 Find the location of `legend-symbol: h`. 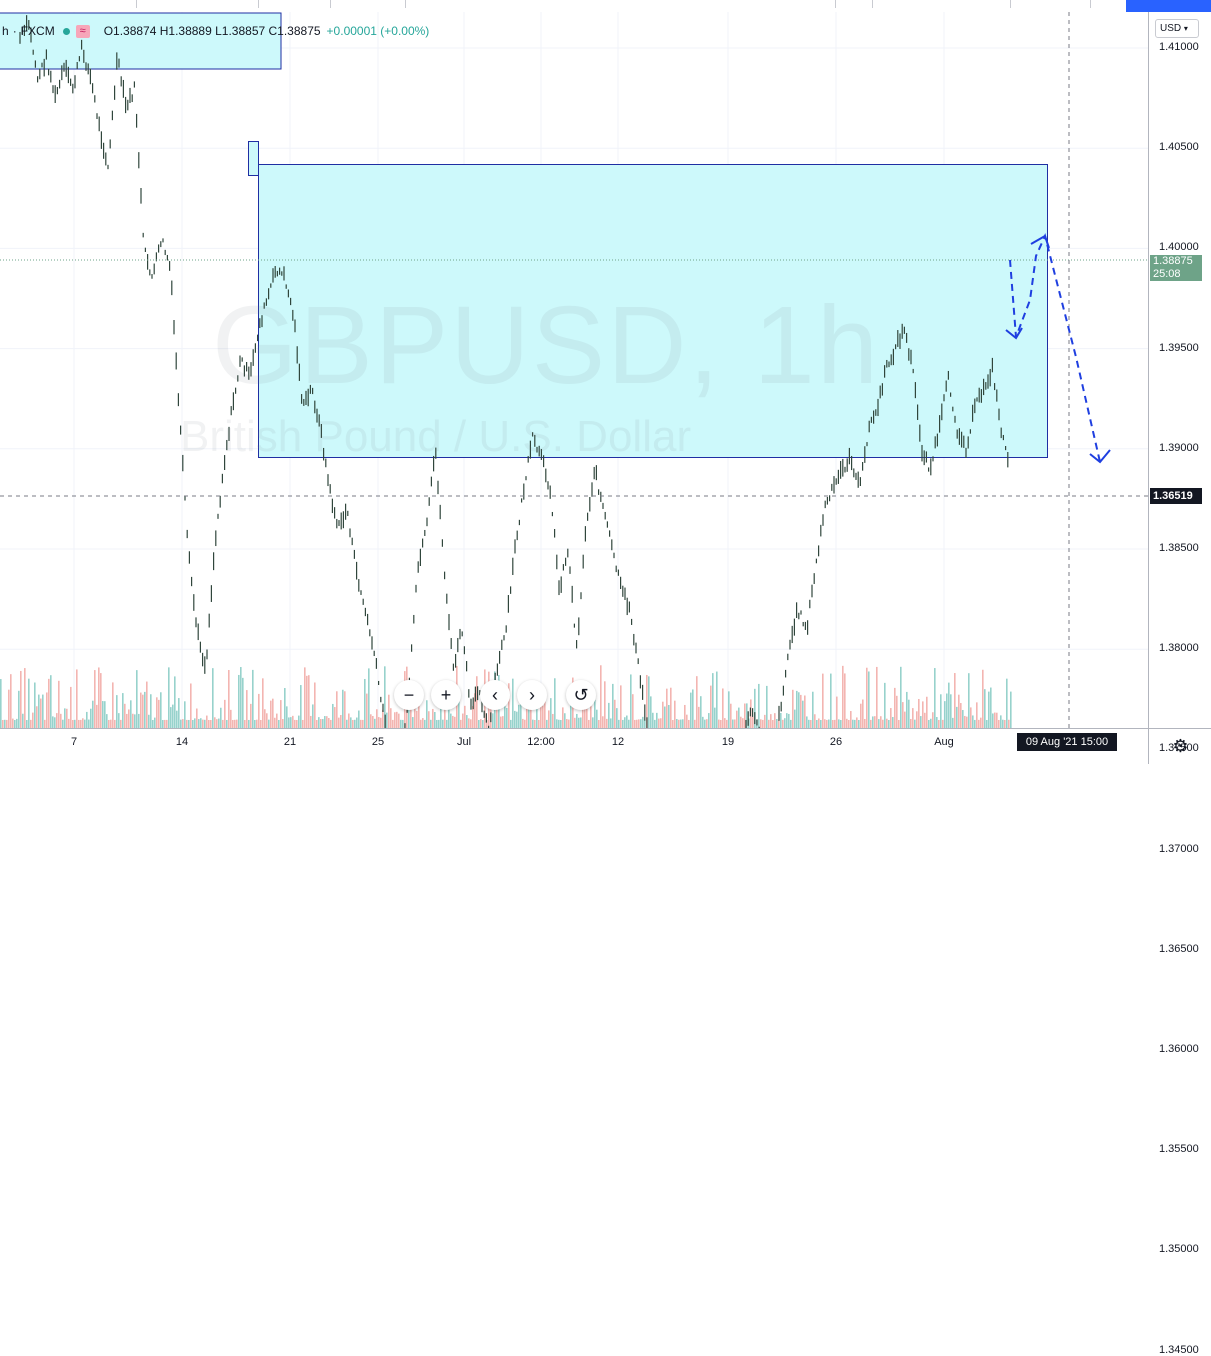

legend-symbol: h is located at coordinates (5, 31).